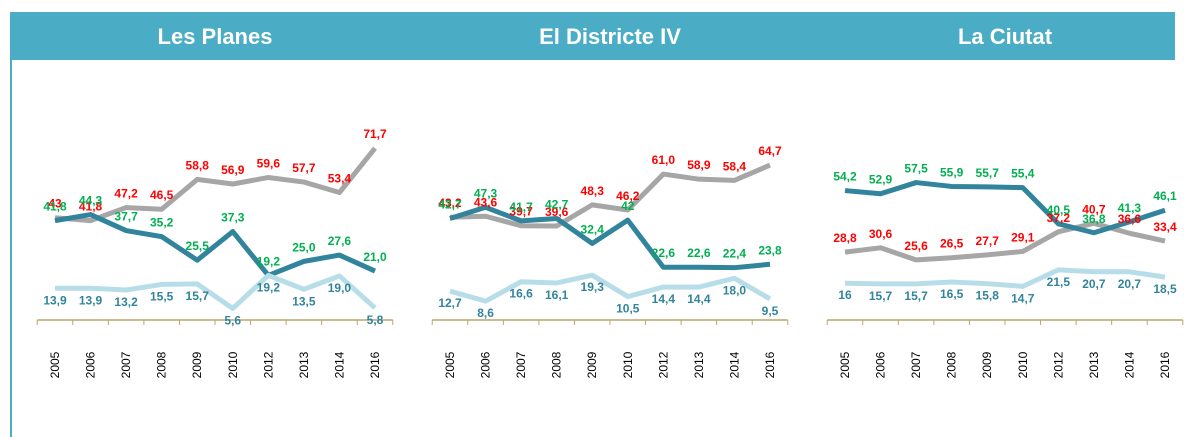  What do you see at coordinates (55, 204) in the screenshot?
I see `value-label: 43` at bounding box center [55, 204].